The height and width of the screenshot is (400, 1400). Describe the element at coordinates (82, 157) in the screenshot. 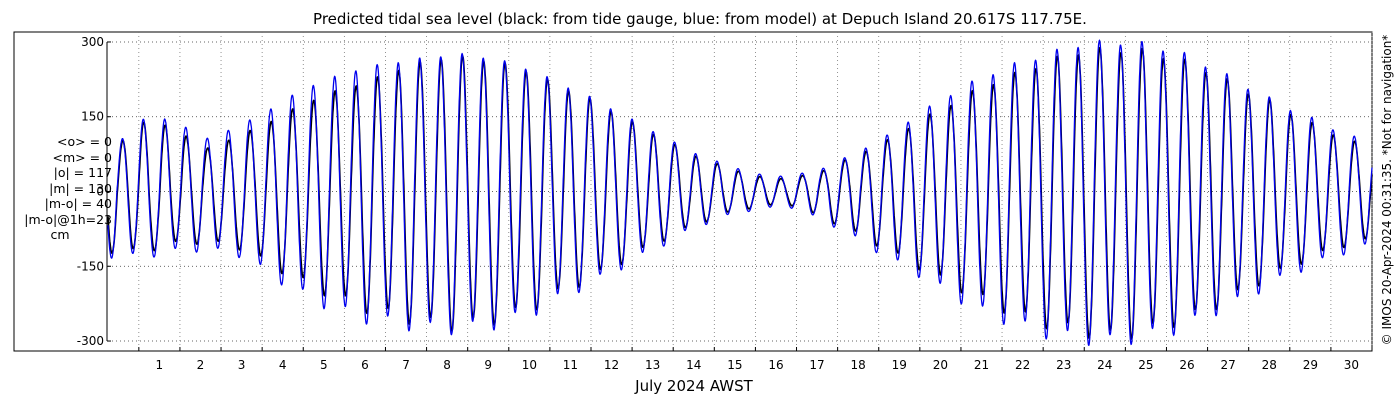

I see `stat-mean-model: <m> = 0` at that location.